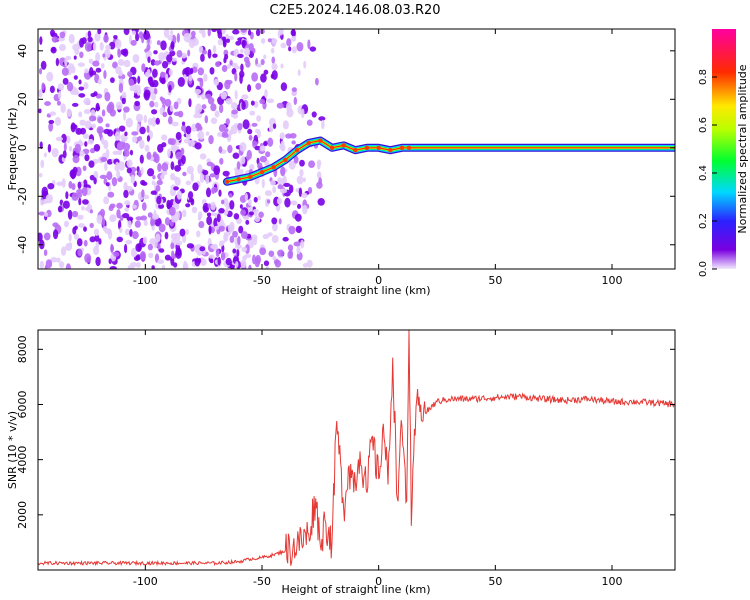  What do you see at coordinates (355, 589) in the screenshot?
I see `snr-x-label: Height of straight line (km)` at bounding box center [355, 589].